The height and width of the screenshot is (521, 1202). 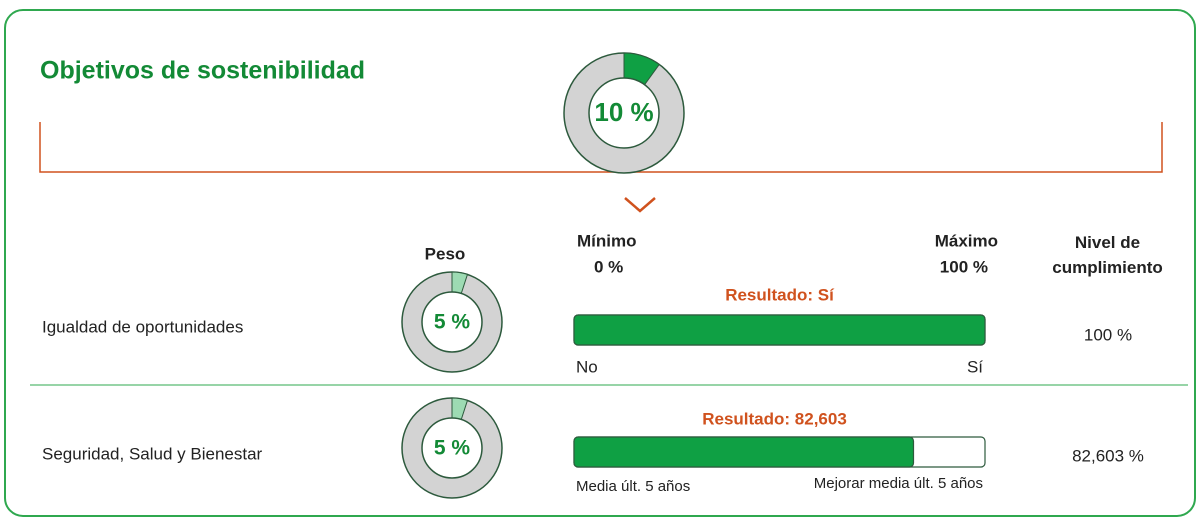 What do you see at coordinates (964, 266) in the screenshot?
I see `max-value: 100 %` at bounding box center [964, 266].